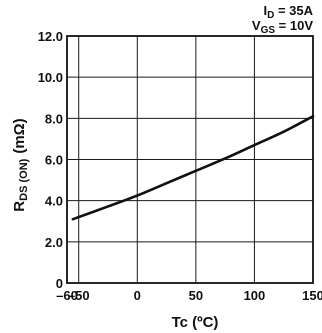  What do you see at coordinates (19, 135) in the screenshot?
I see `y-axis-label-unit: (mΩ)` at bounding box center [19, 135].